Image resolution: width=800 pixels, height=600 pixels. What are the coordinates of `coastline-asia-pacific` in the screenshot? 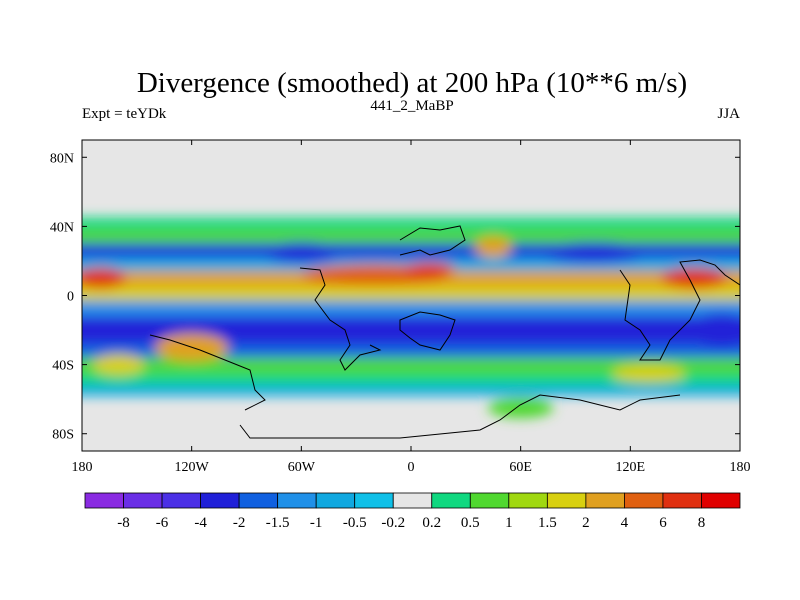 It's located at (679, 310).